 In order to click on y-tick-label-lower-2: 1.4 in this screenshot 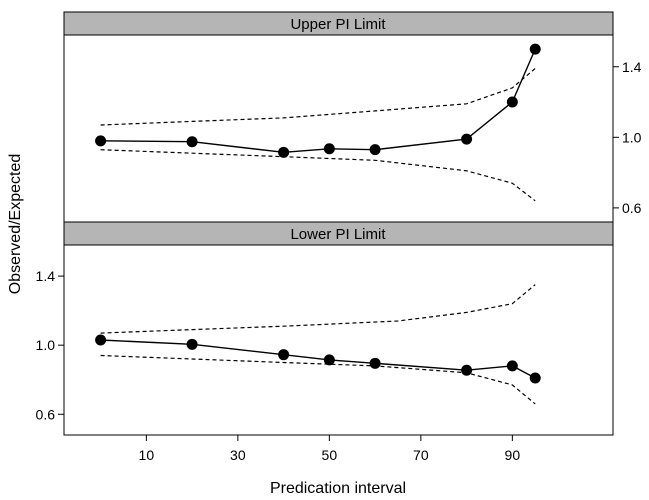, I will do `click(46, 276)`.